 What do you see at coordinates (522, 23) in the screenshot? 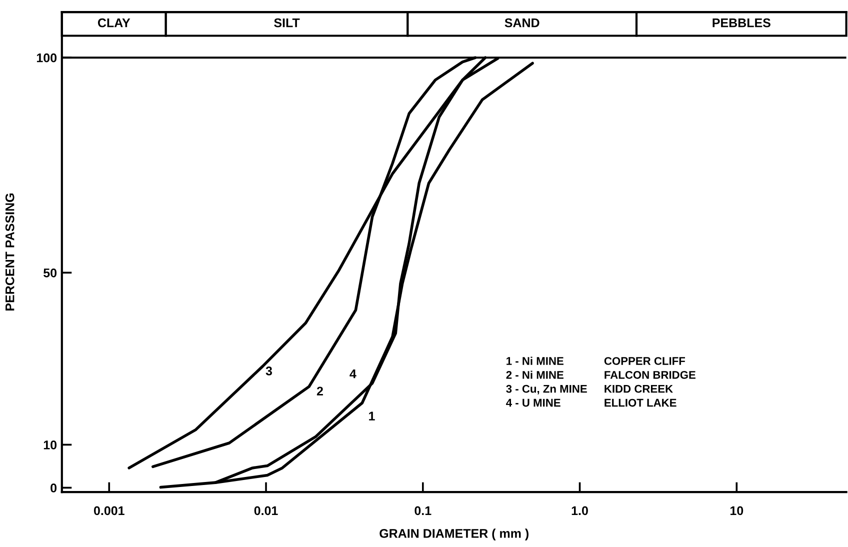
I see `band-label: SAND` at bounding box center [522, 23].